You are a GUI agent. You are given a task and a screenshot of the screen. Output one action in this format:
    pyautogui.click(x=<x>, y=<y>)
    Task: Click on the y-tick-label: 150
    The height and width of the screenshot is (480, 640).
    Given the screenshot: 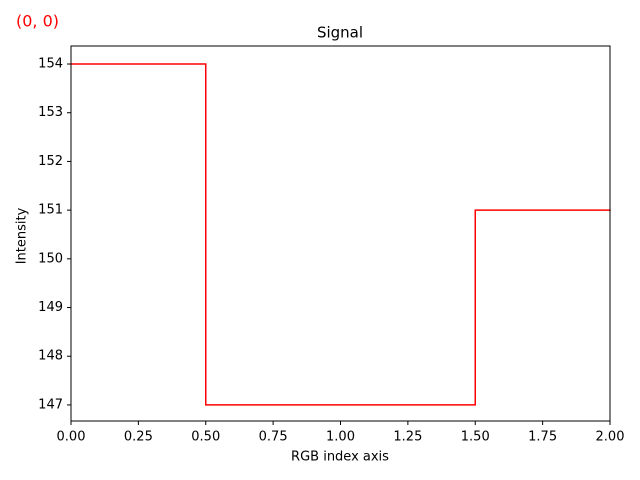 What is the action you would take?
    pyautogui.click(x=50, y=258)
    